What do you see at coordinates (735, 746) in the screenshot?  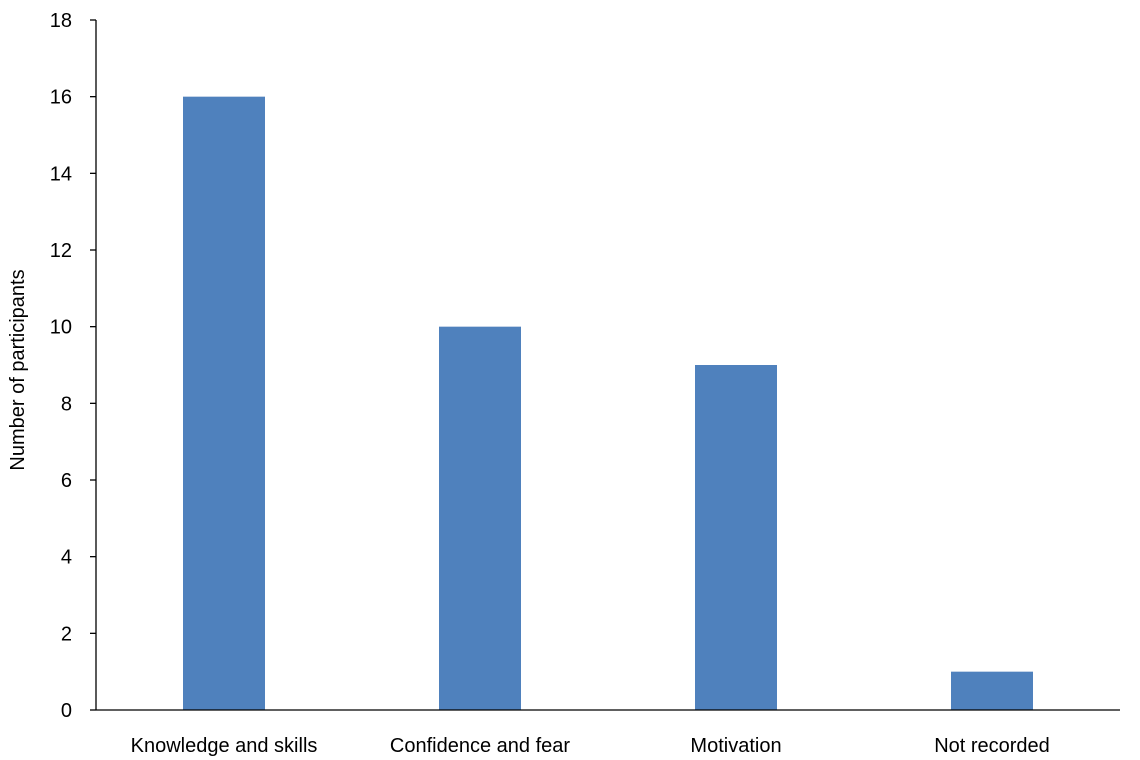 I see `x-category-label: Motivation` at bounding box center [735, 746].